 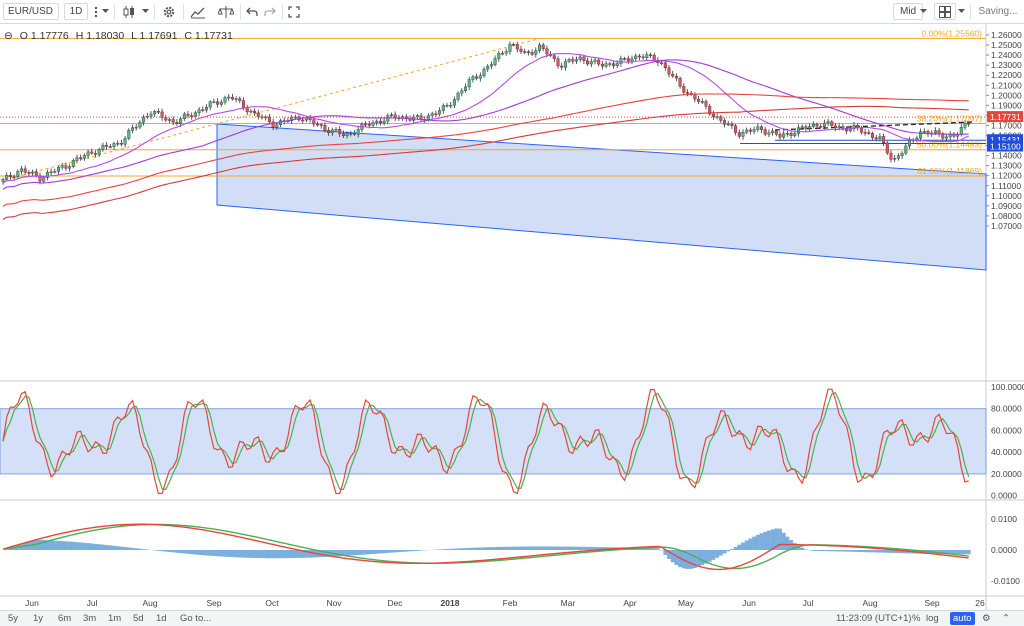 What do you see at coordinates (1006, 125) in the screenshot?
I see `price-tick-label: 1.17000` at bounding box center [1006, 125].